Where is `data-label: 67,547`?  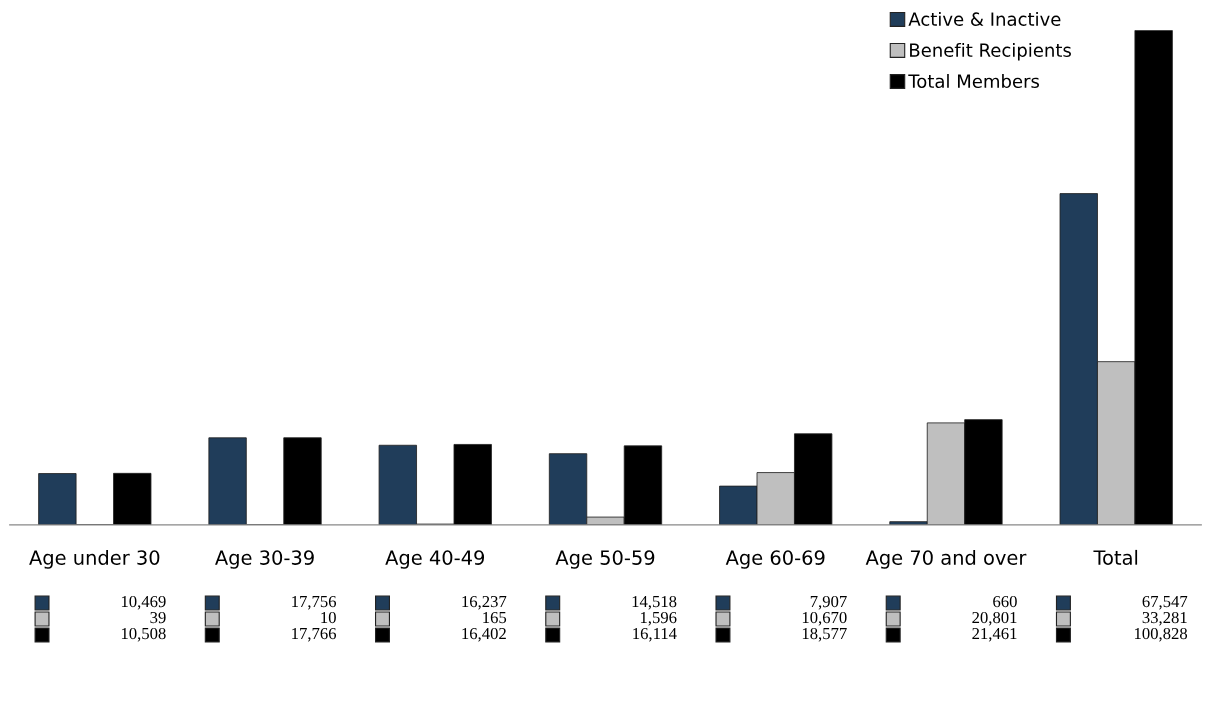
data-label: 67,547 is located at coordinates (1165, 602).